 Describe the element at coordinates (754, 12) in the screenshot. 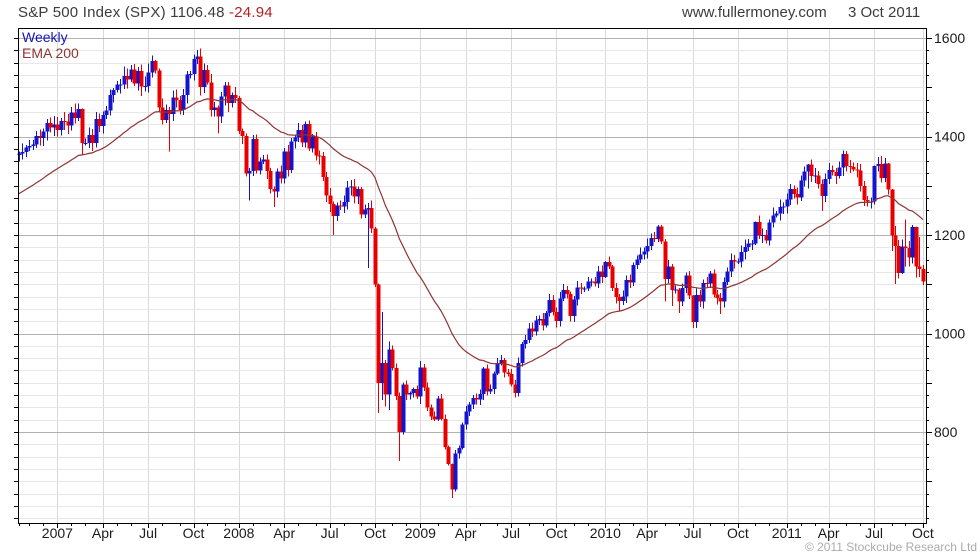

I see `website-label: www.fullermoney.com` at that location.